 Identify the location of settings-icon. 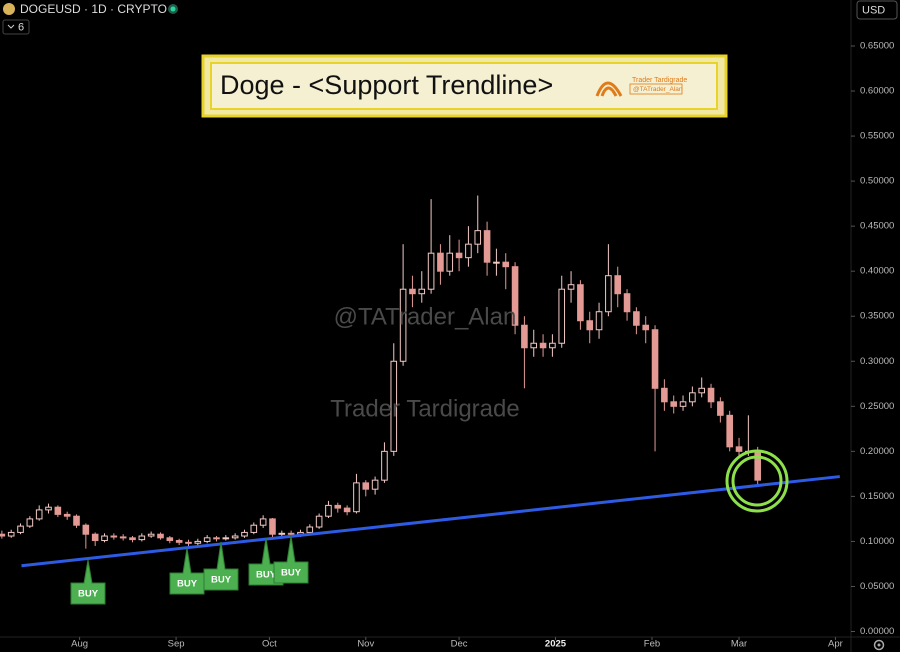
(879, 645).